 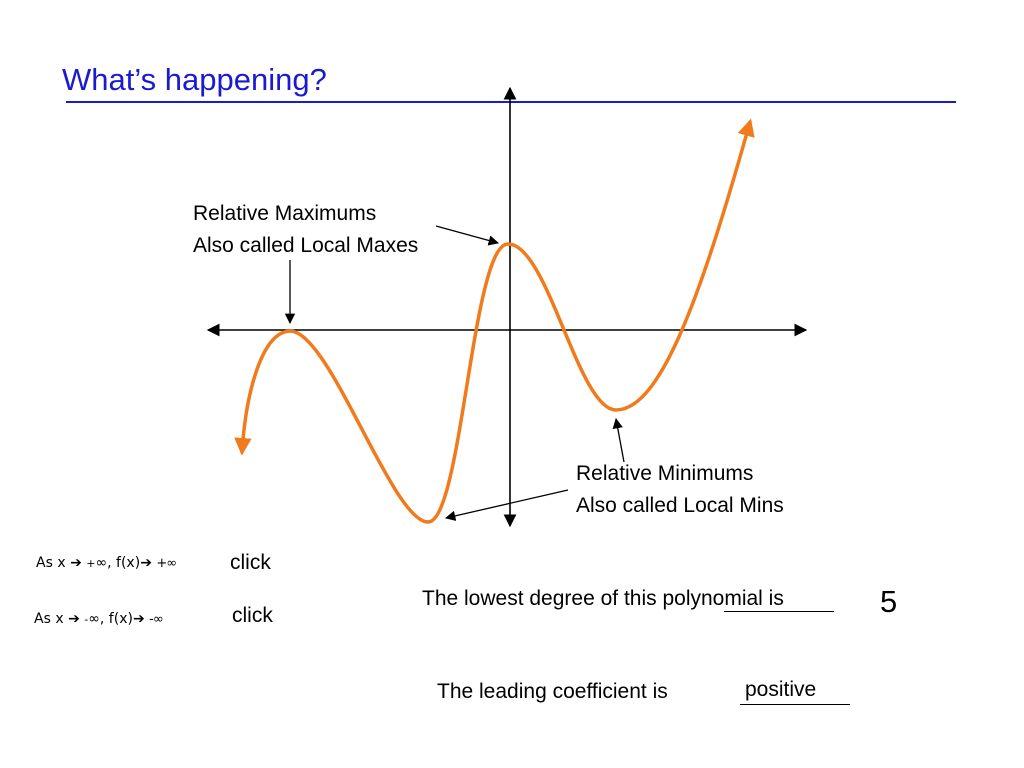 I want to click on coefficient-question: The leading coefficient is, so click(x=552, y=691).